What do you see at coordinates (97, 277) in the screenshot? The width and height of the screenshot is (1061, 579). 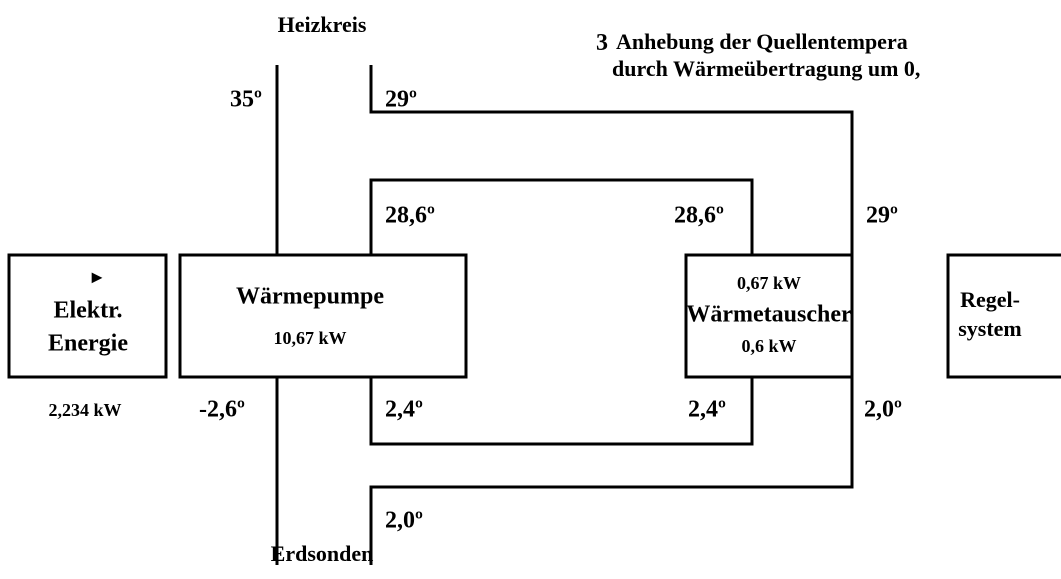 I see `icon: ►` at bounding box center [97, 277].